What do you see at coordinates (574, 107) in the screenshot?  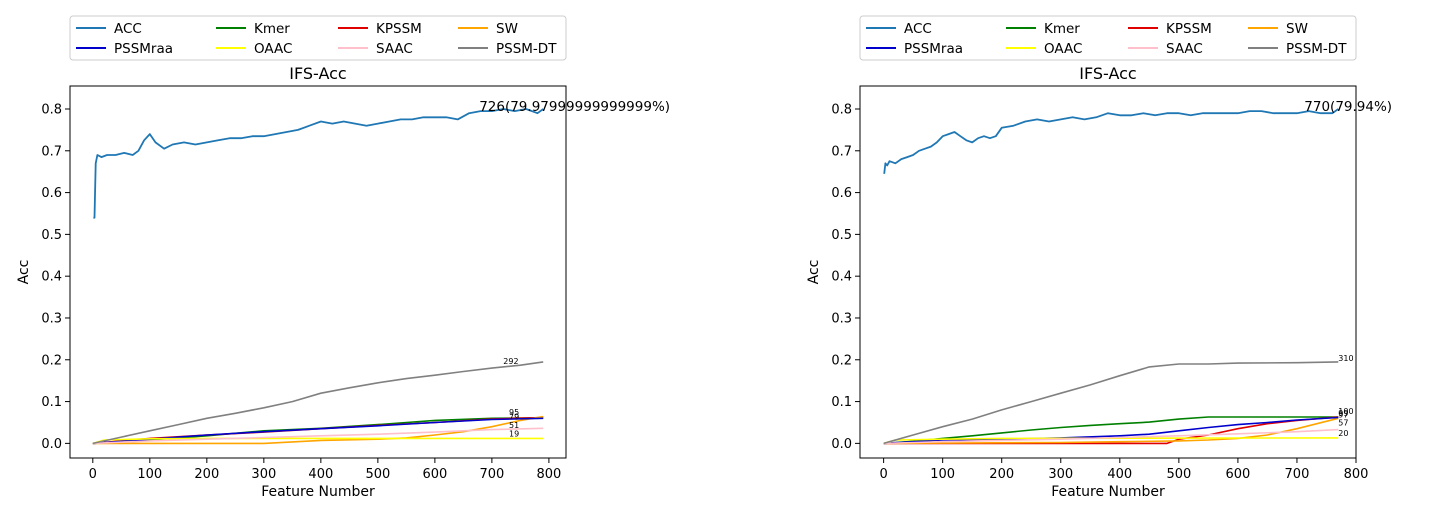 I see `best-point-annotation: 726(79.97999999999999%)` at bounding box center [574, 107].